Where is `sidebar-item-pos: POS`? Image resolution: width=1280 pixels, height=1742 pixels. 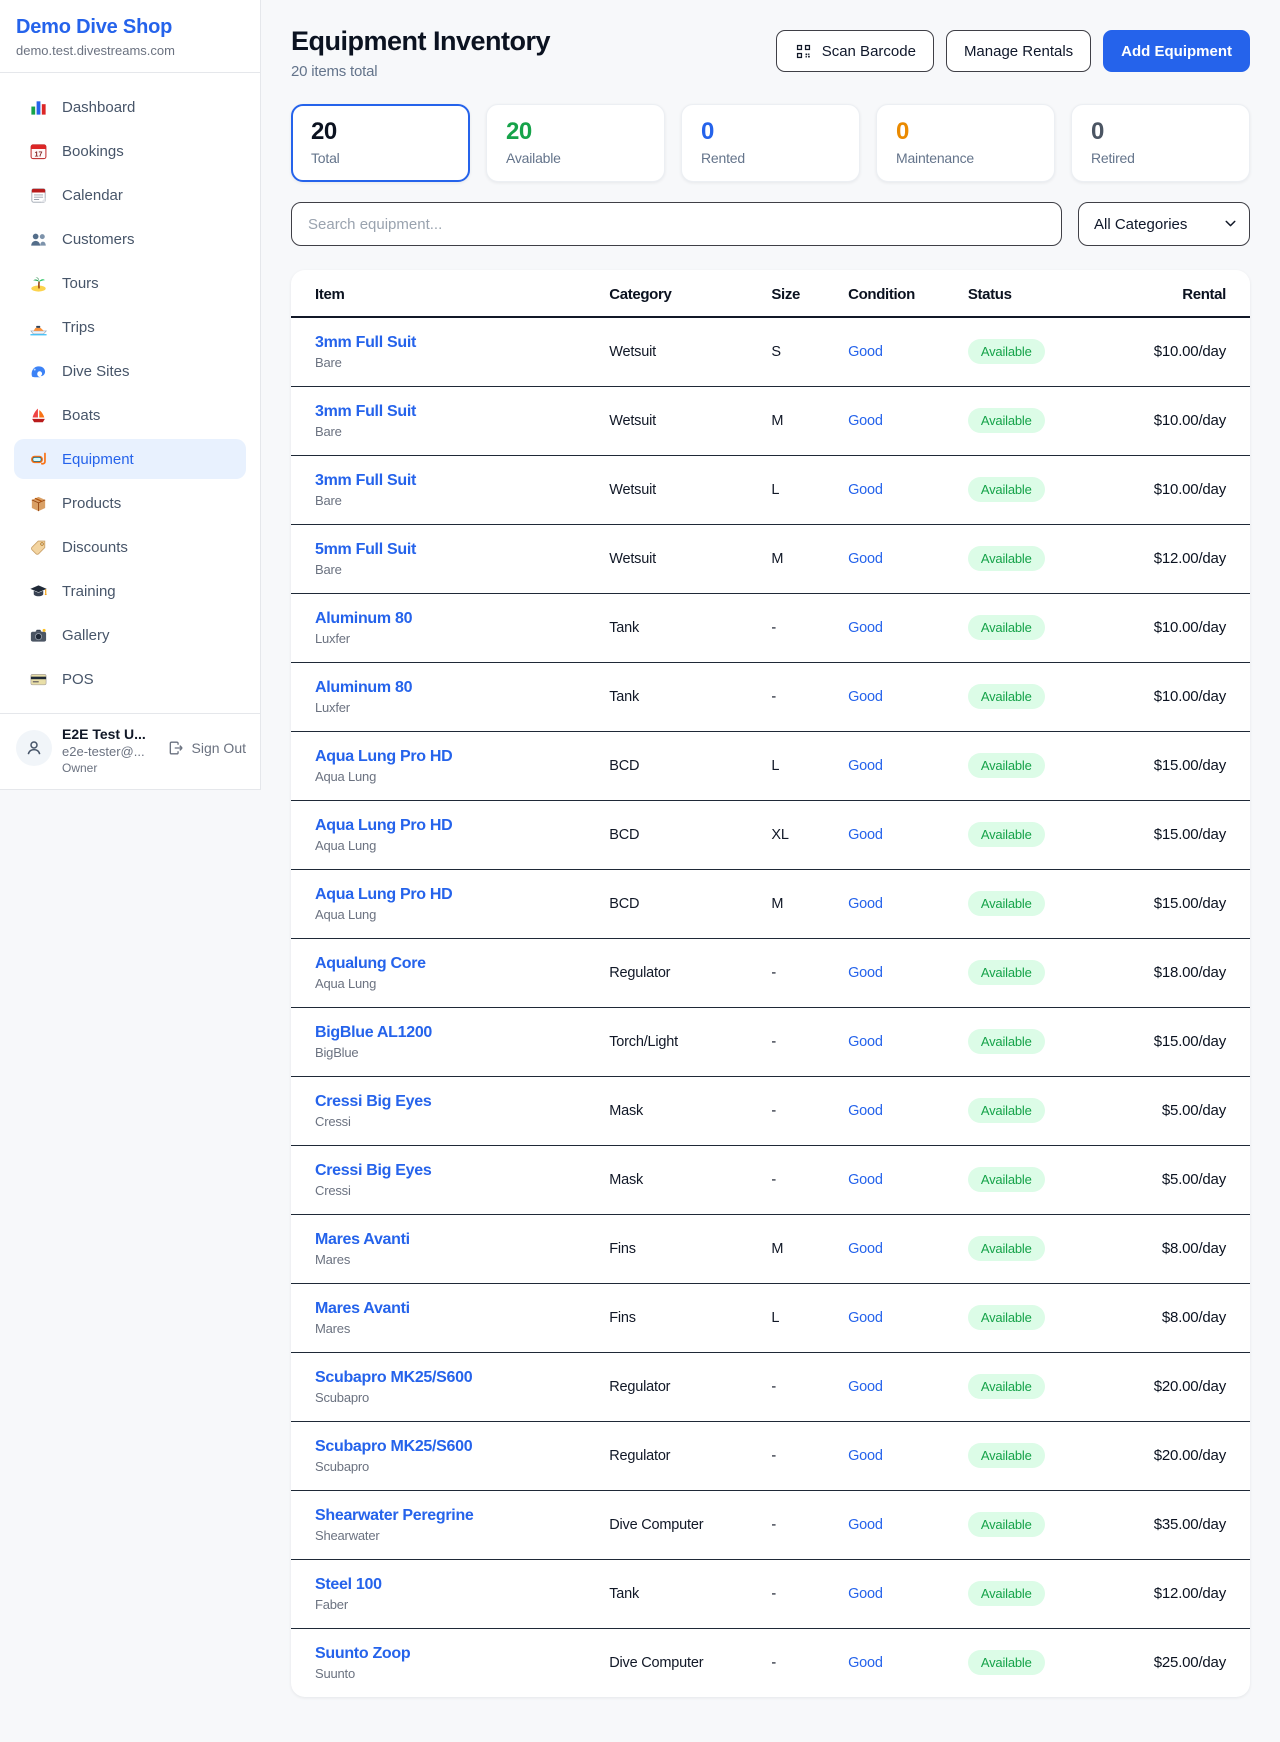 sidebar-item-pos: POS is located at coordinates (130, 679).